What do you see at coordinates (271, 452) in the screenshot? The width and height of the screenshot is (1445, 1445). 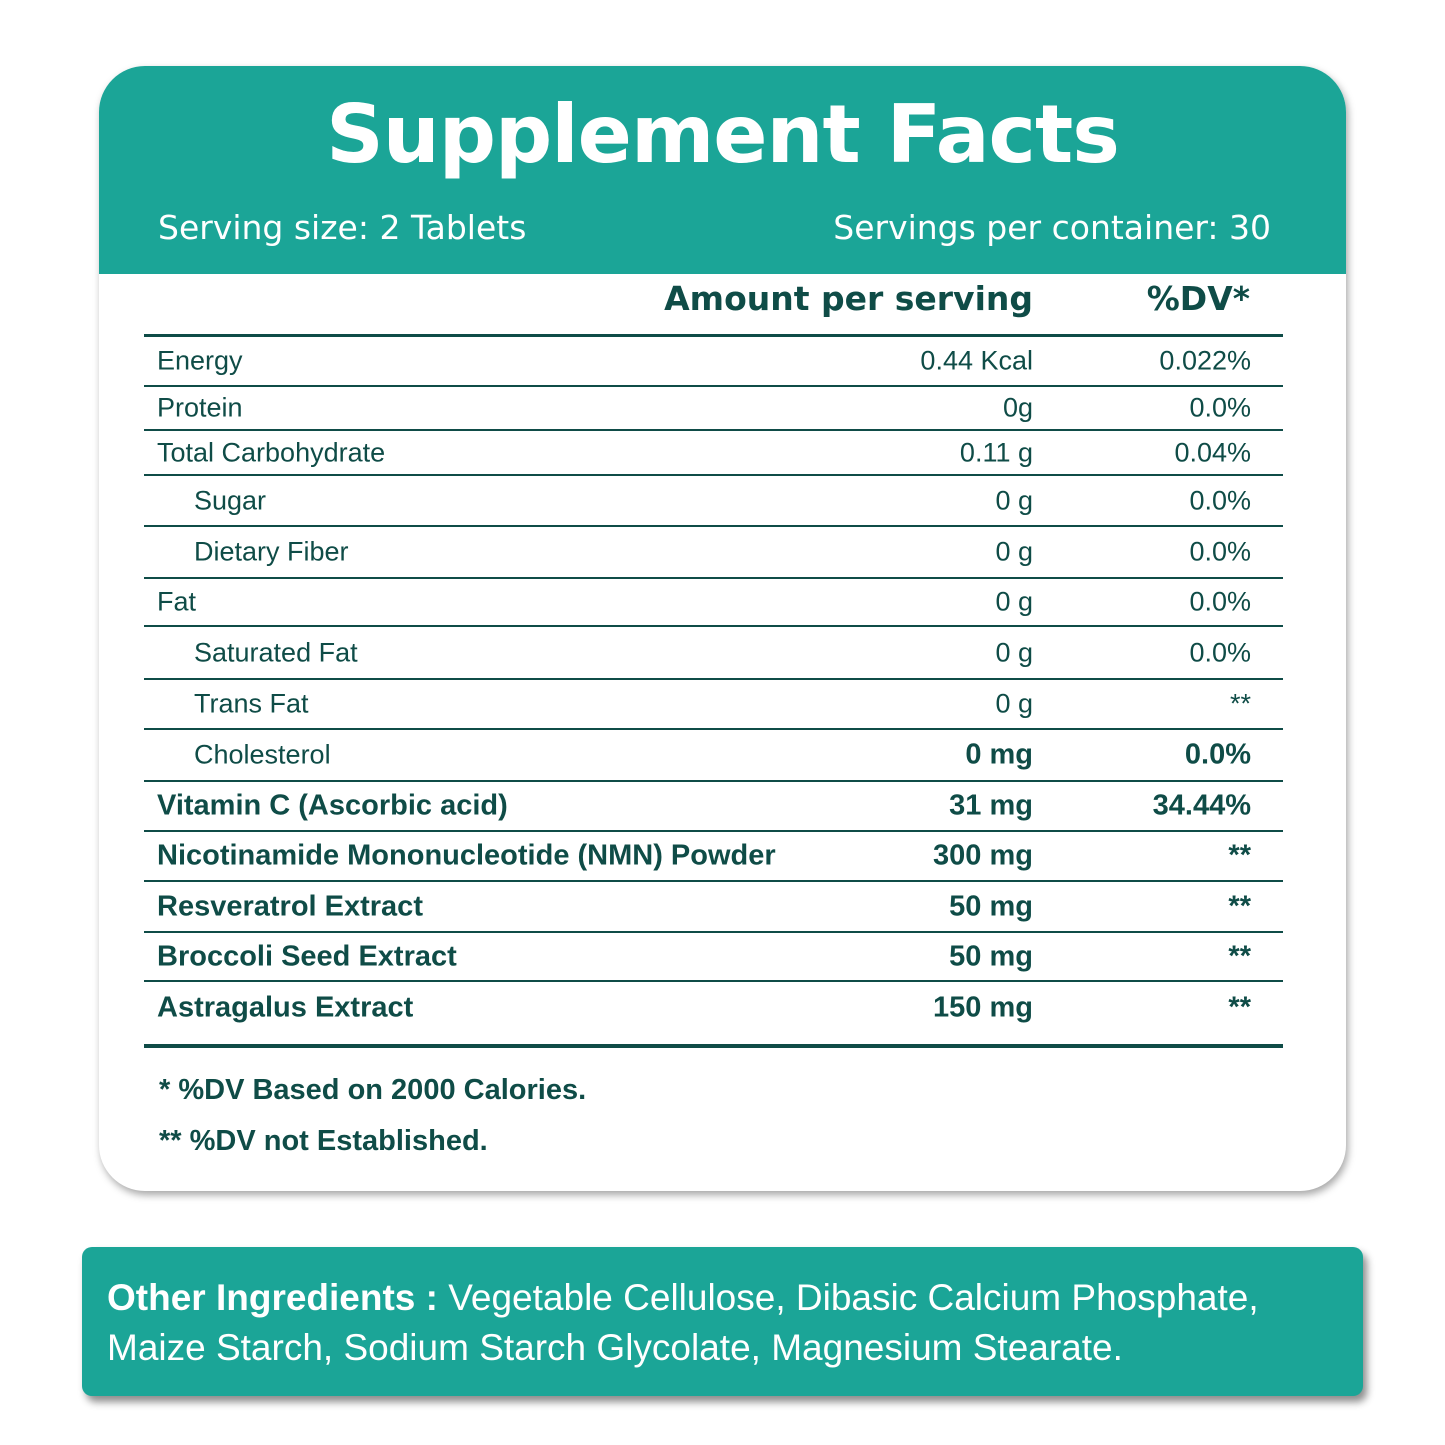 I see `nutrient-name: Total Carbohydrate` at bounding box center [271, 452].